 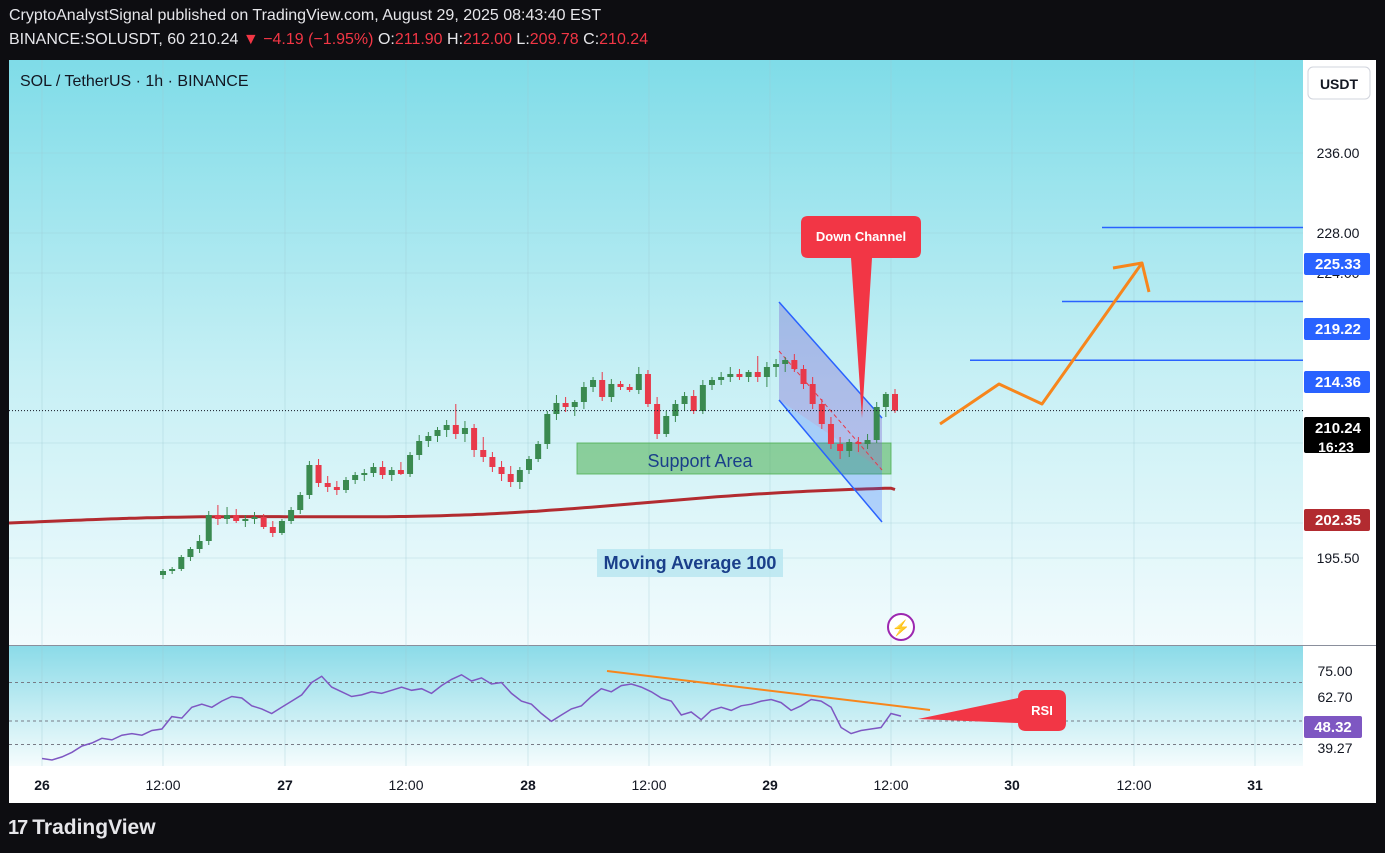 What do you see at coordinates (455, 39) in the screenshot?
I see `high-label: H:` at bounding box center [455, 39].